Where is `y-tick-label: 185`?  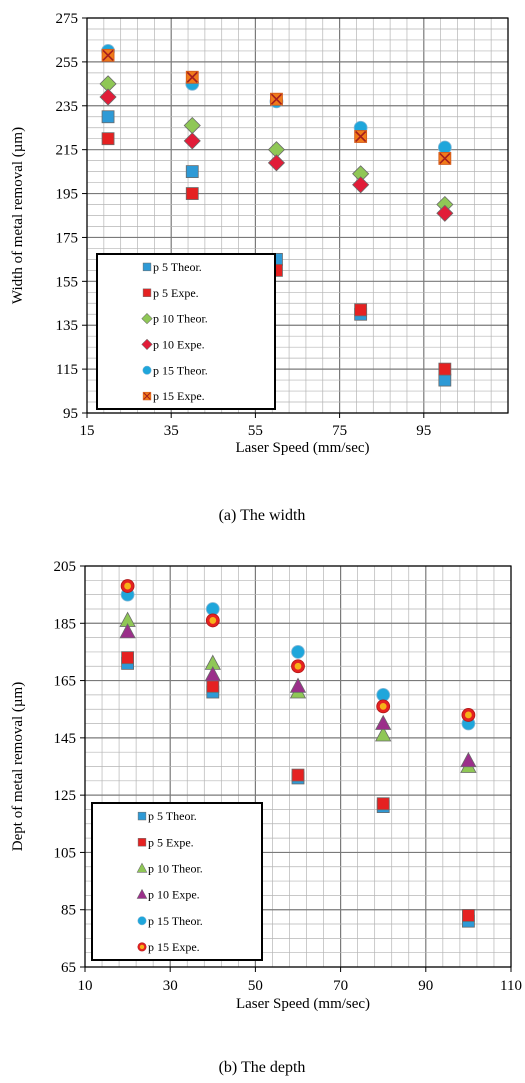 y-tick-label: 185 is located at coordinates (65, 624).